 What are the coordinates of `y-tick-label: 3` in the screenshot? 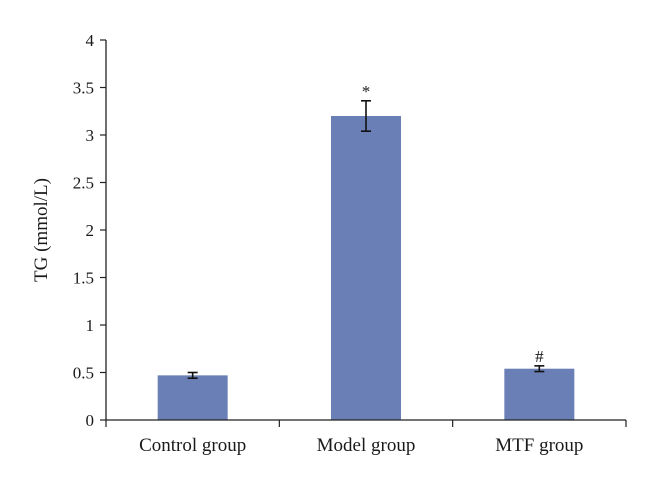 It's located at (90, 135).